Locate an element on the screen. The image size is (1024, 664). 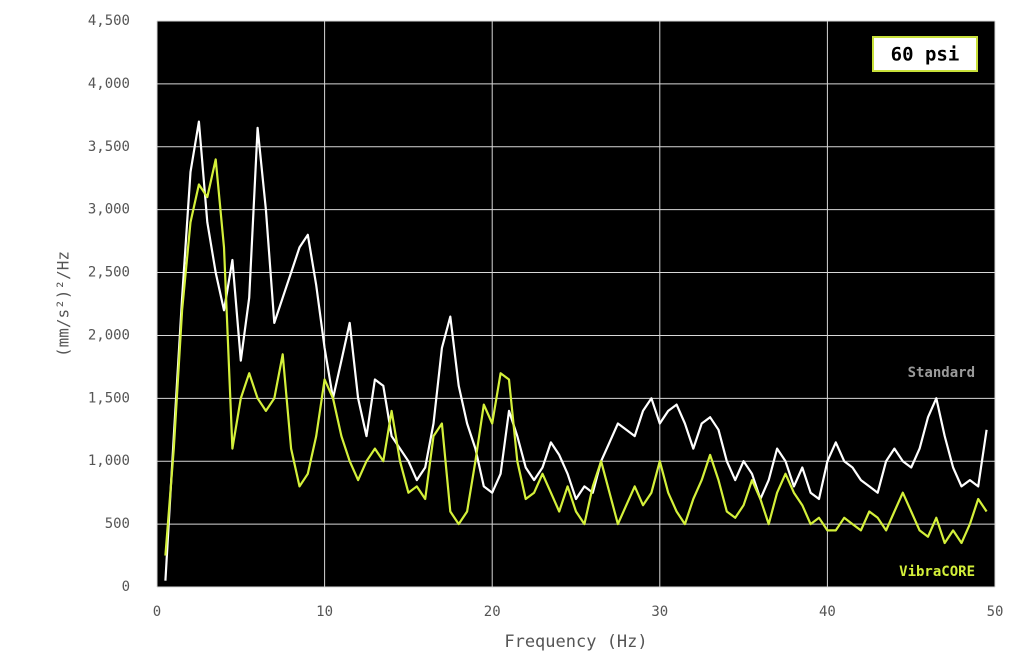
y-tick-label: 2,500 is located at coordinates (109, 273).